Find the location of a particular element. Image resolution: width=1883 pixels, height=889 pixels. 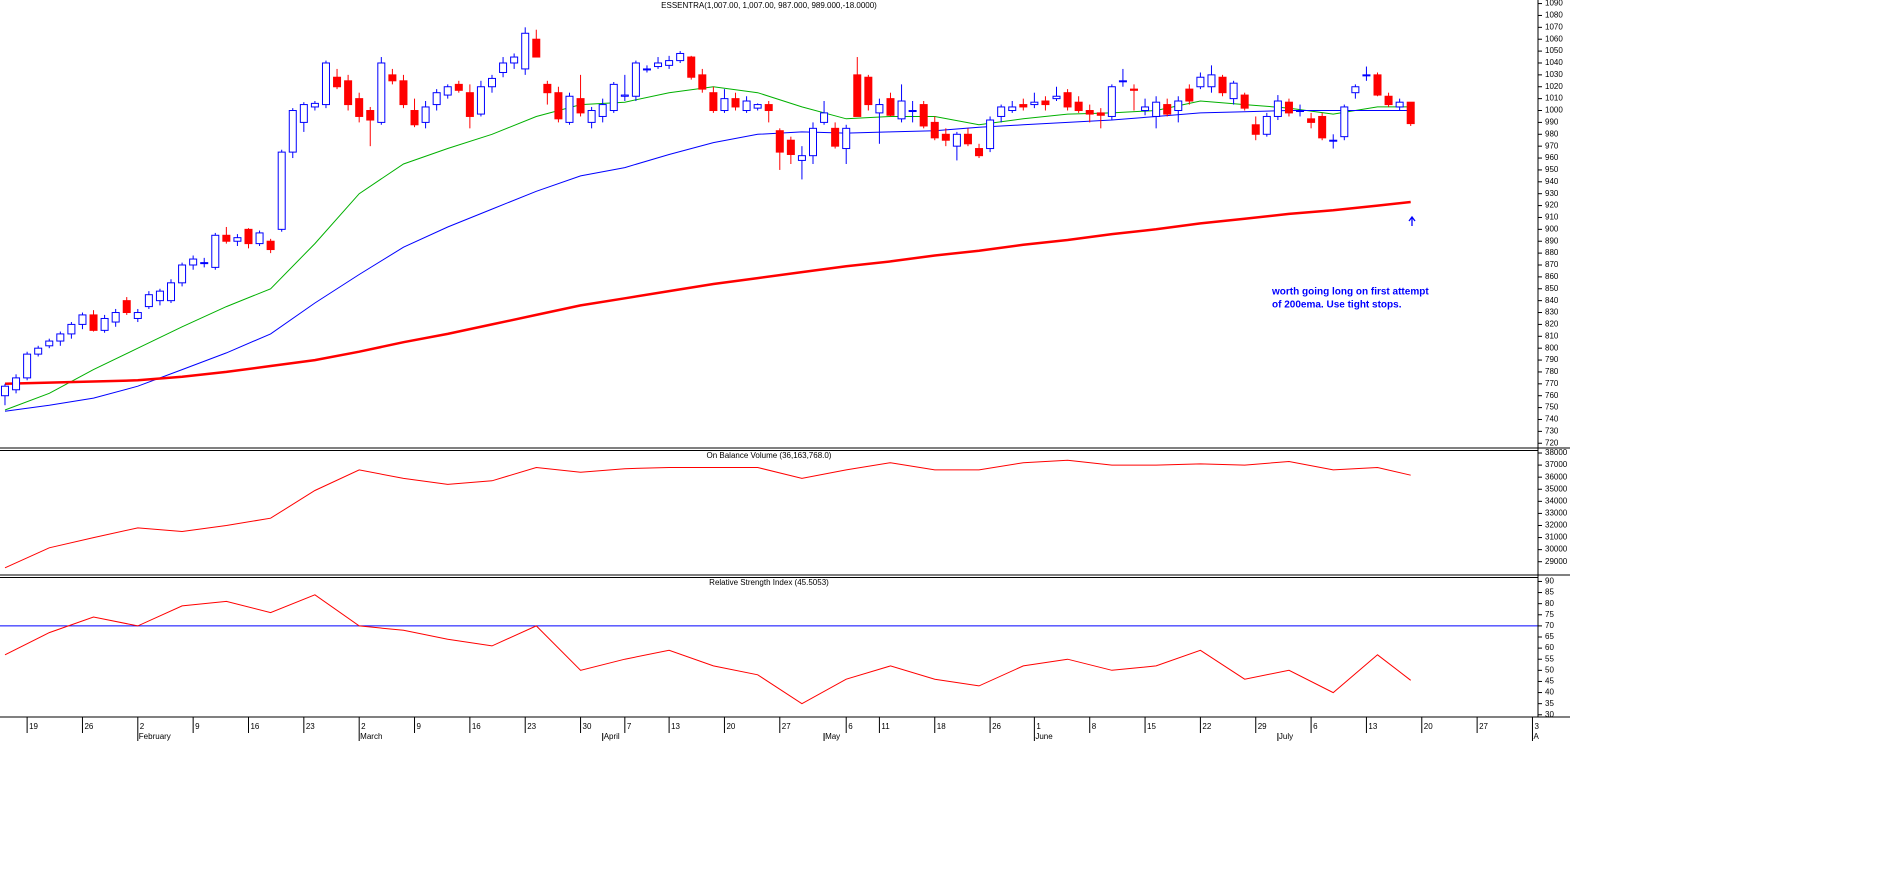

x-tick-label: 6 is located at coordinates (1315, 726).